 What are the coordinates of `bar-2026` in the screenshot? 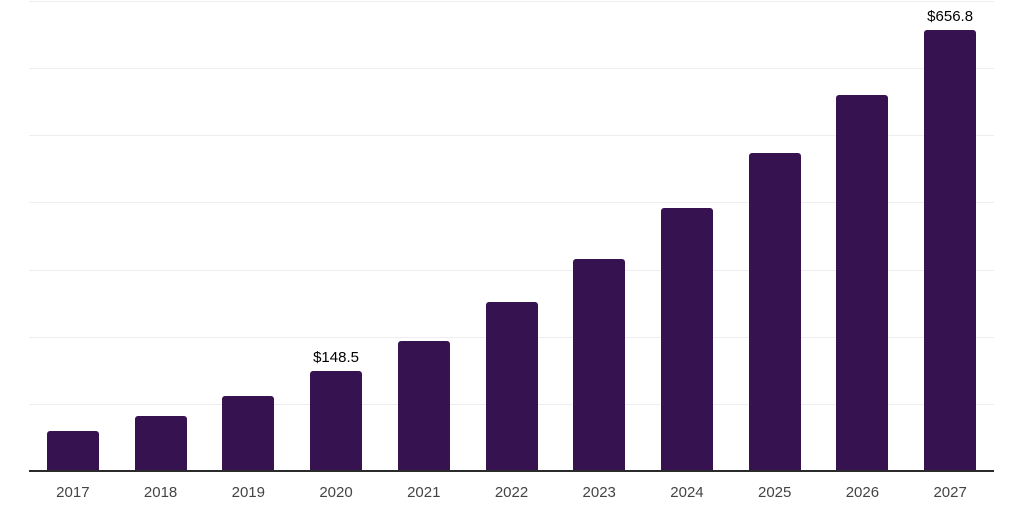 It's located at (862, 283).